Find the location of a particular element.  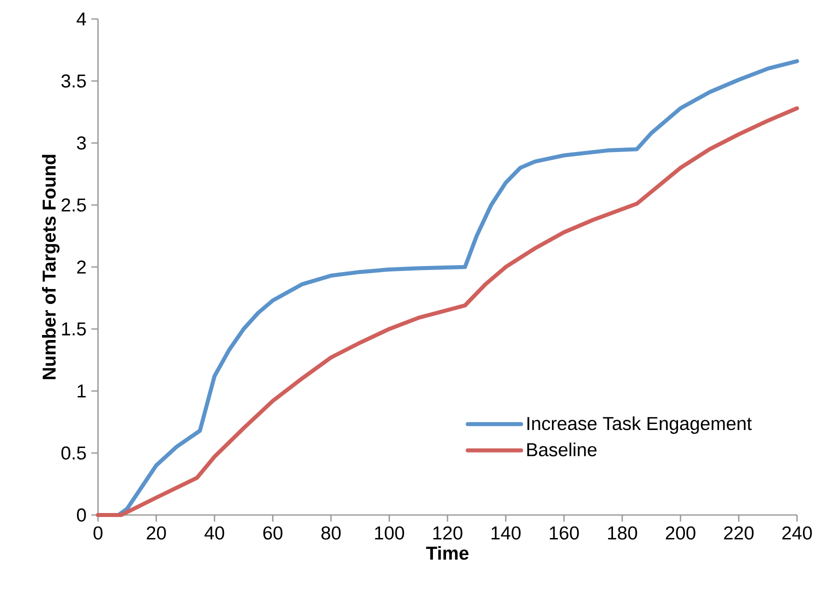

x-tick-label: 20 is located at coordinates (156, 533).